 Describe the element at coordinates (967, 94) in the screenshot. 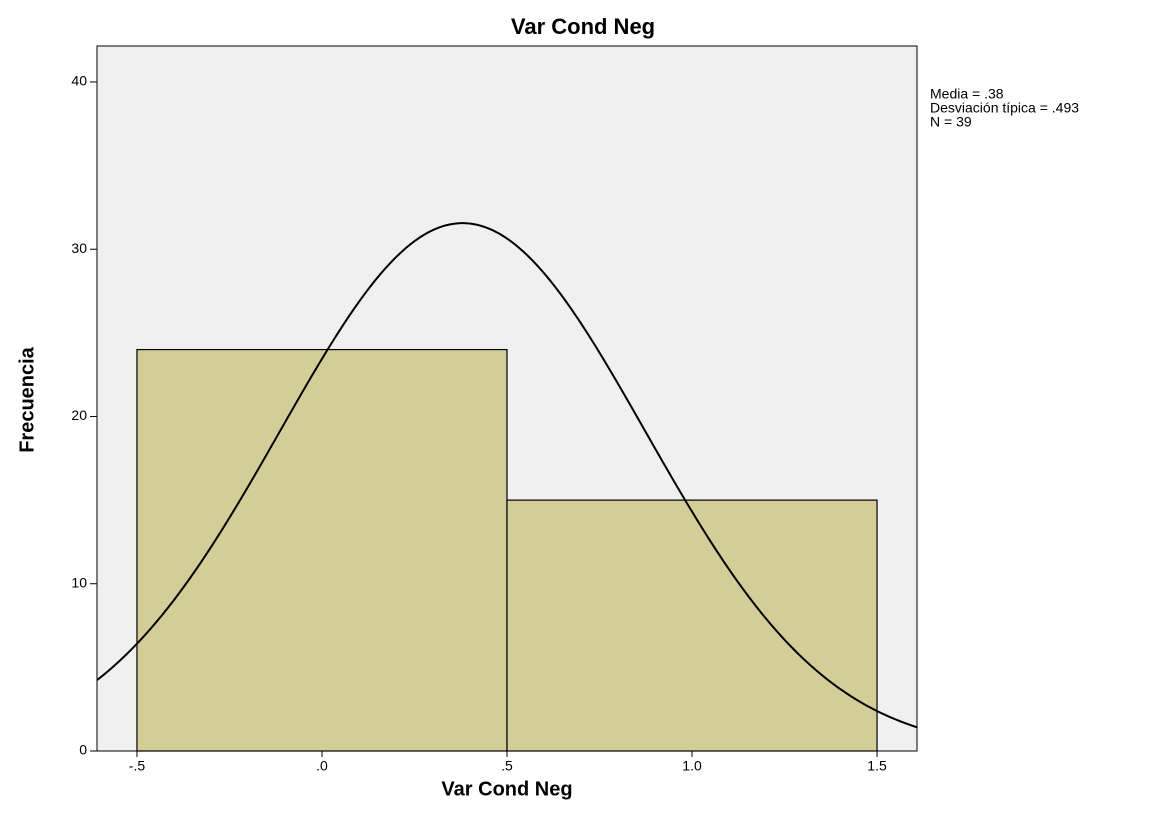

I see `stat-text: Media = .38` at that location.